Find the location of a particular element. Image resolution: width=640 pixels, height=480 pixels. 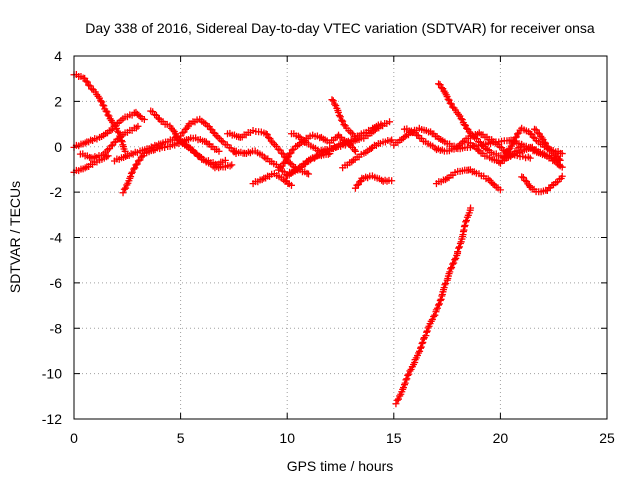

y-tick-label: -8 is located at coordinates (56, 328).